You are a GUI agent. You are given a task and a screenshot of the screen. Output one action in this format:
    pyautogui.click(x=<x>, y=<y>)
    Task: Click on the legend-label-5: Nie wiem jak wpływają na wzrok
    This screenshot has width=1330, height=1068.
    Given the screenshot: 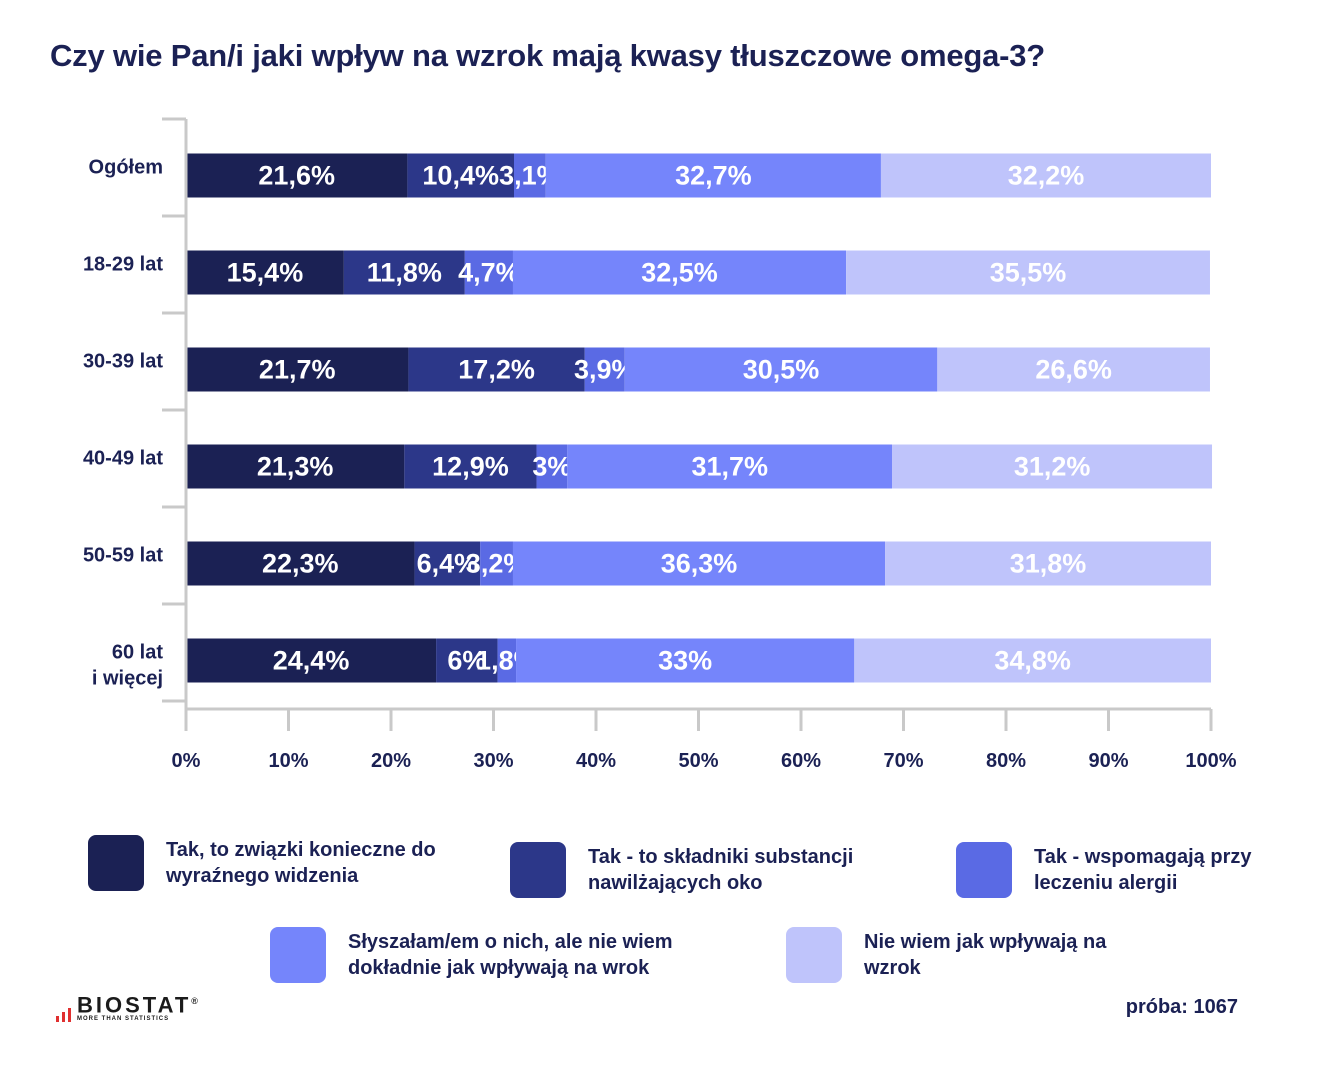 What is the action you would take?
    pyautogui.click(x=985, y=955)
    